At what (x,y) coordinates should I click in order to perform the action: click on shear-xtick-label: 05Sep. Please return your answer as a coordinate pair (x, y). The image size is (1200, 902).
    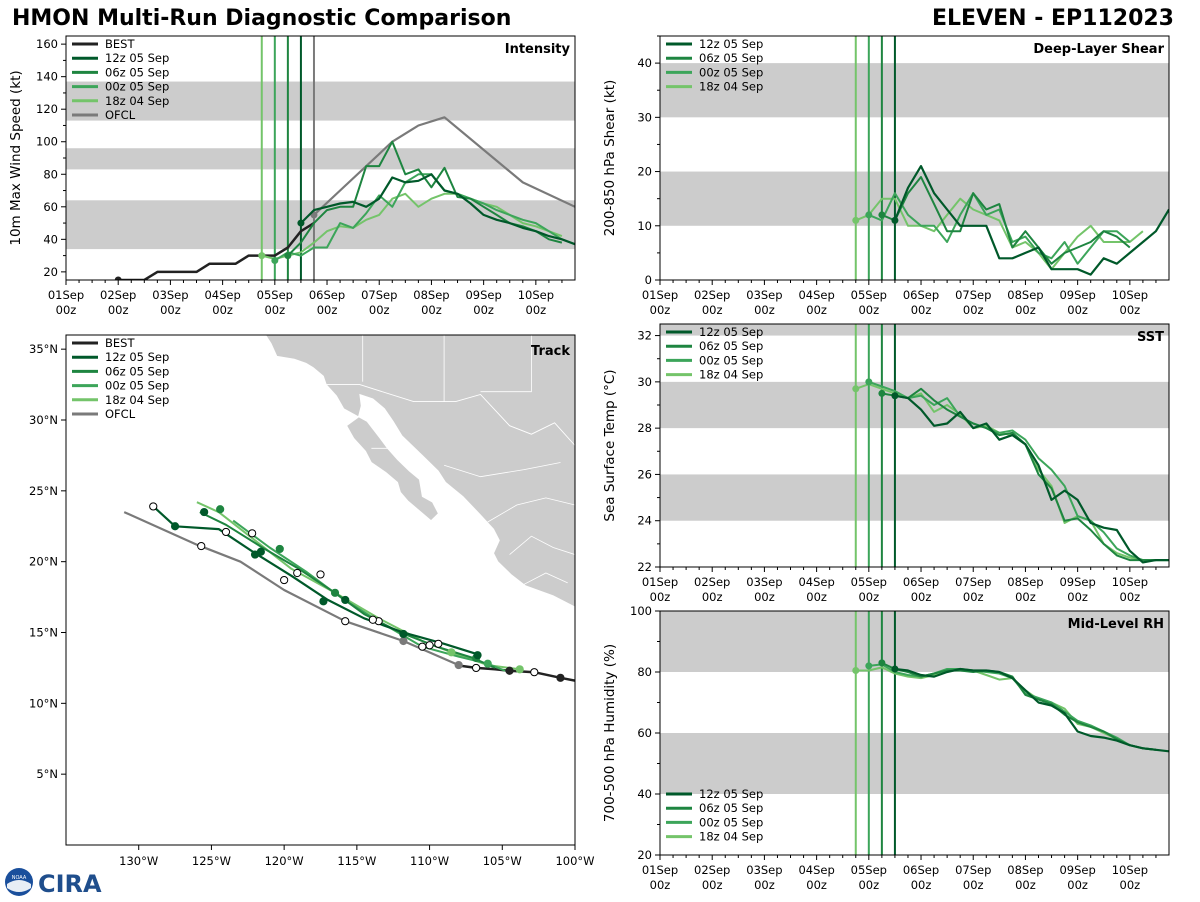
    Looking at the image, I should click on (869, 295).